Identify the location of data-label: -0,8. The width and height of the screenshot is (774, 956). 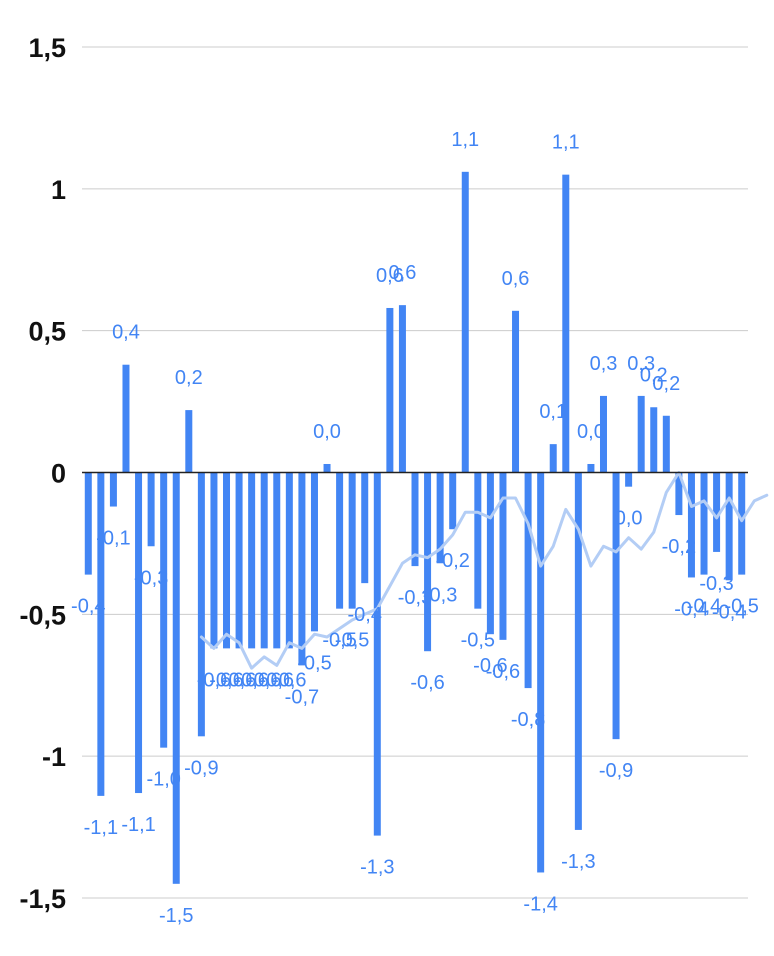
(528, 720).